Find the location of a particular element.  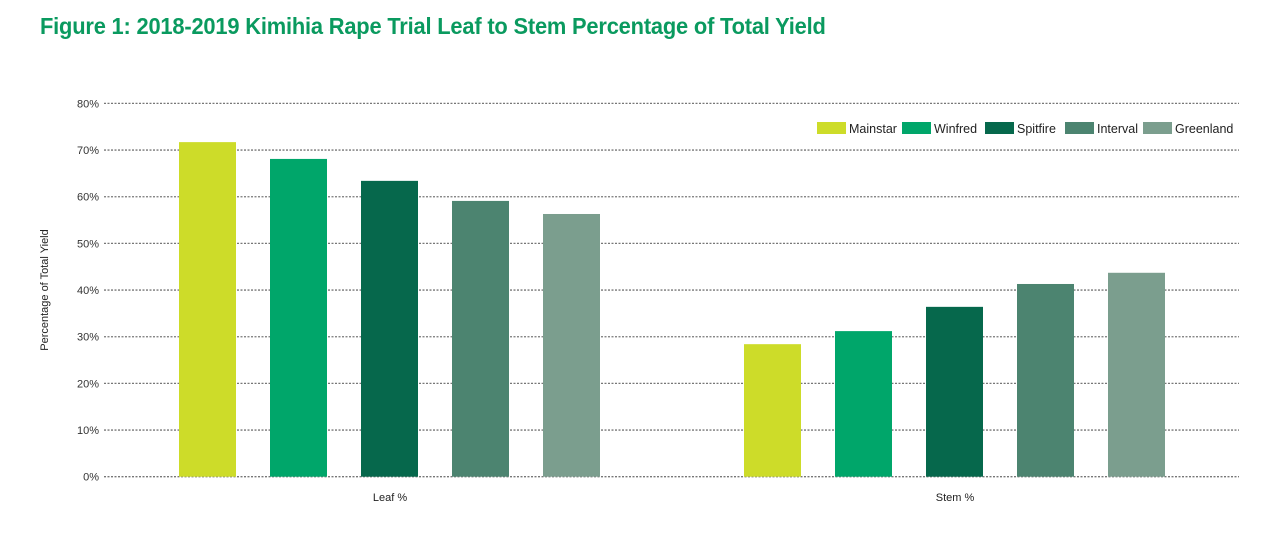

bar-mainstar-stem is located at coordinates (772, 410).